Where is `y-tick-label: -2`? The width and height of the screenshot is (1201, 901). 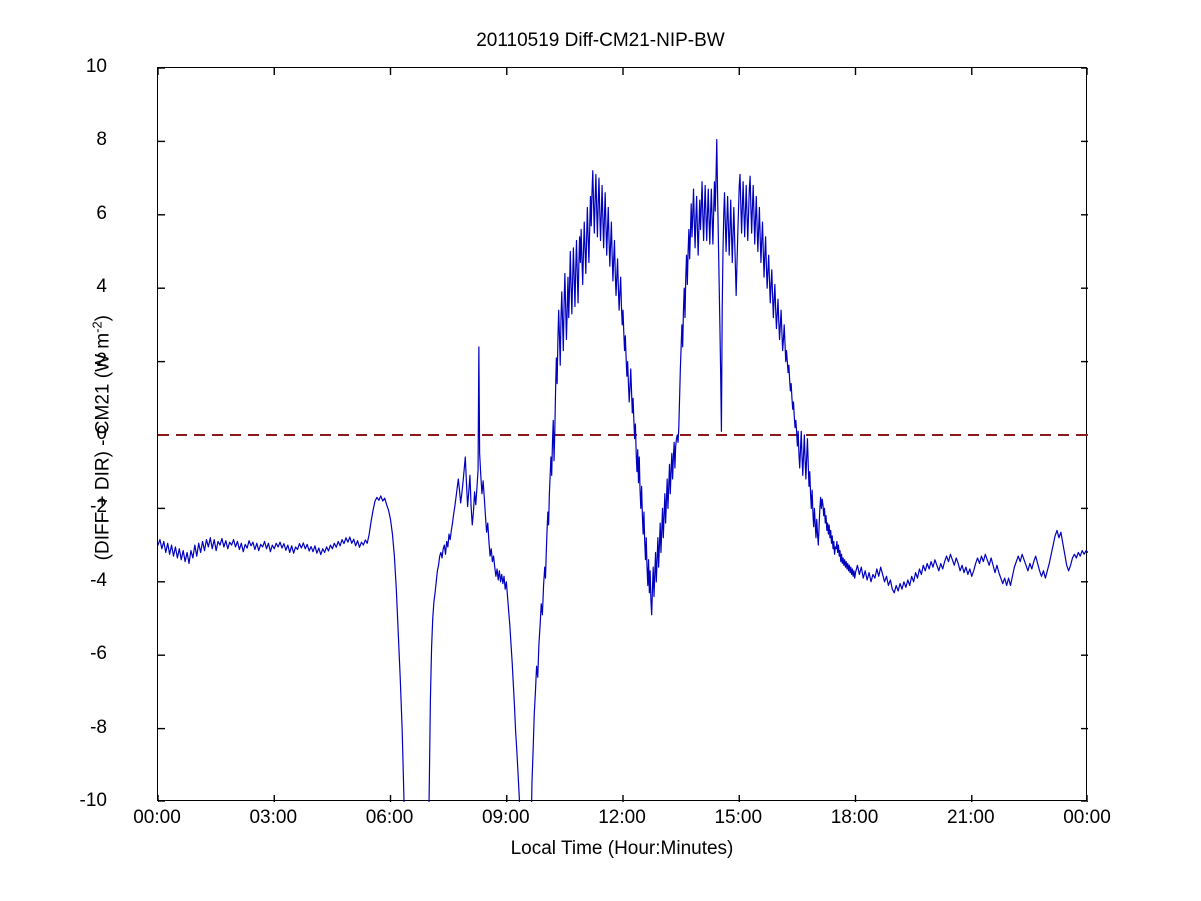 y-tick-label: -2 is located at coordinates (98, 507).